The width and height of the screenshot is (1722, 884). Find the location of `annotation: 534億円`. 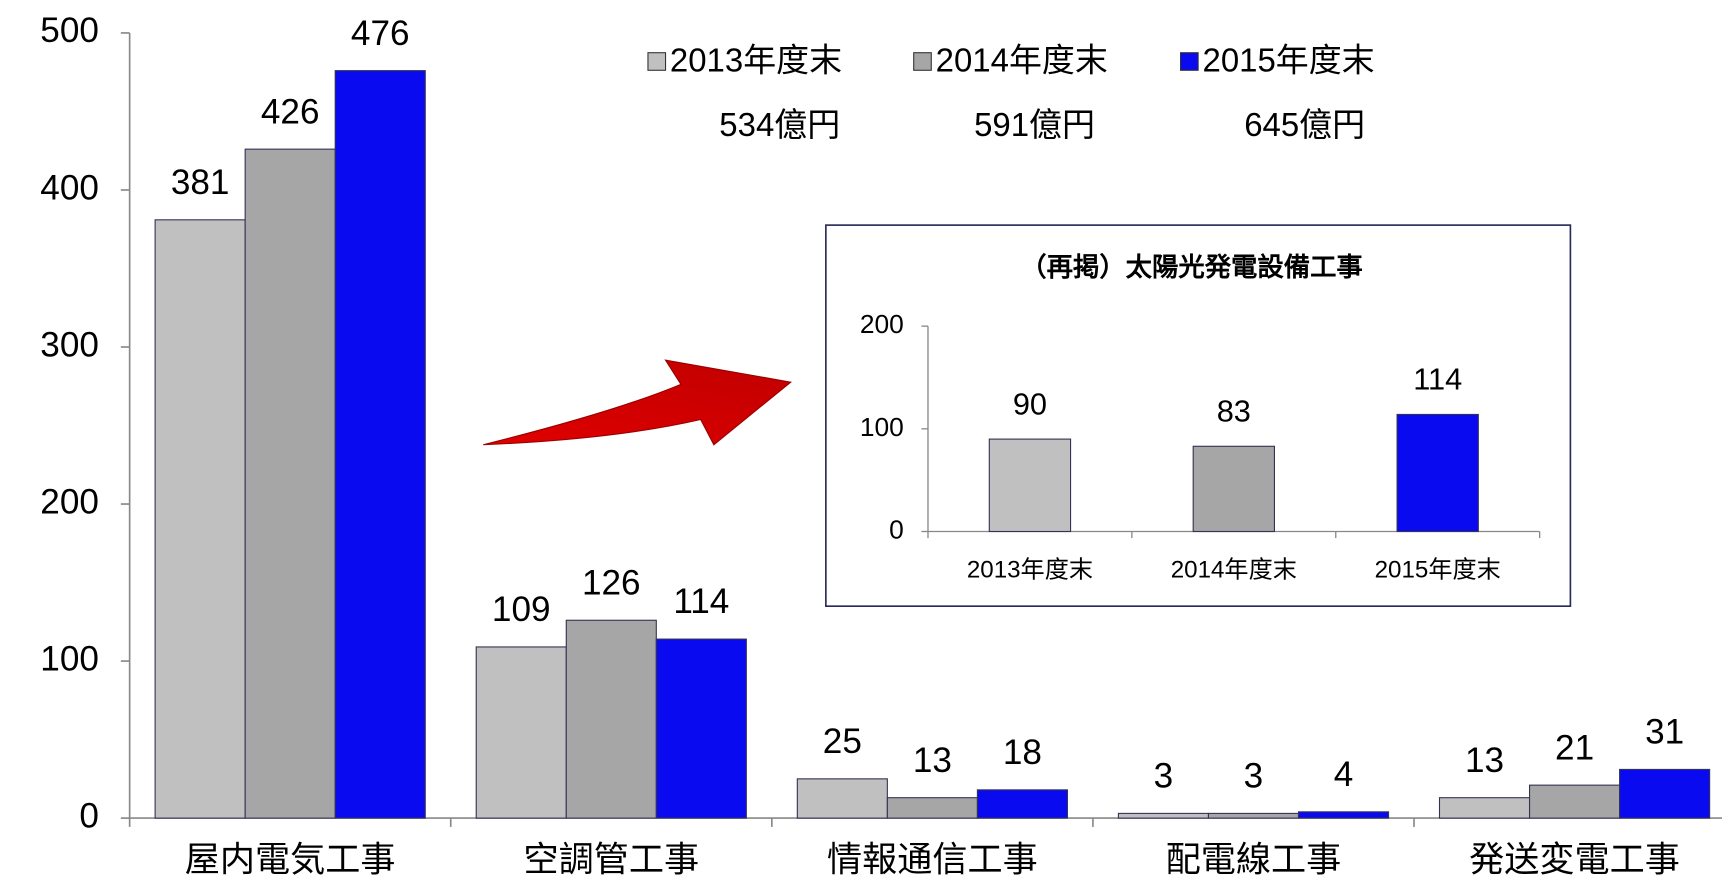

annotation: 534億円 is located at coordinates (779, 124).